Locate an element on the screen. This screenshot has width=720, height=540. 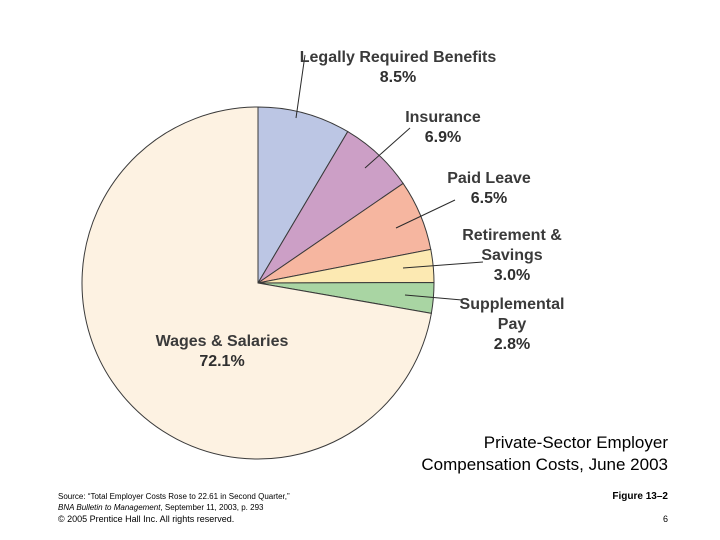
slice-value-label: 8.5% is located at coordinates (398, 77).